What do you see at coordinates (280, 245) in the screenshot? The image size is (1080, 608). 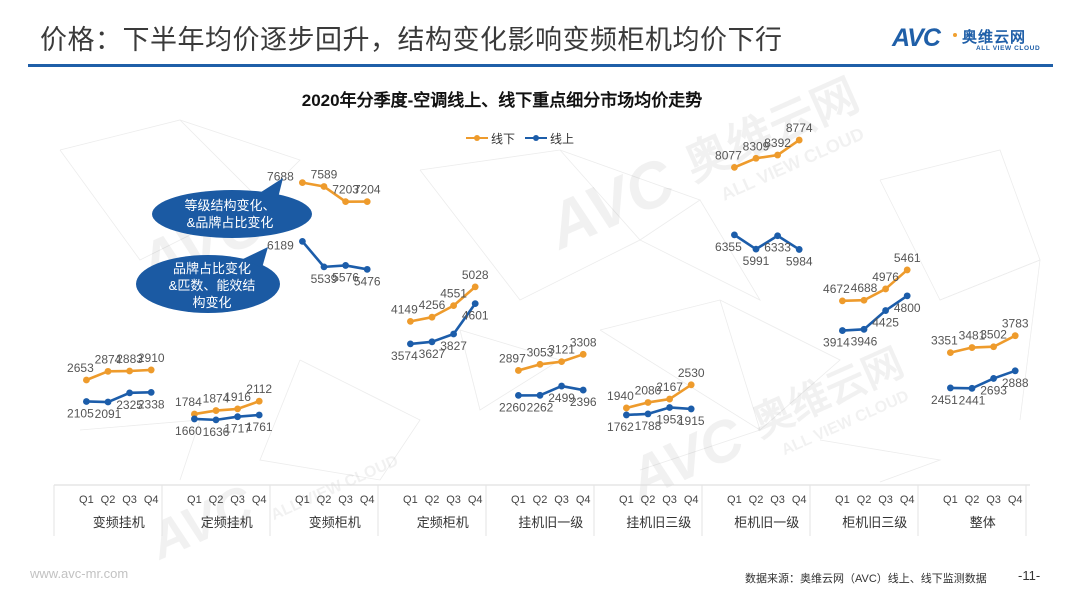 I see `data-label: 6189` at bounding box center [280, 245].